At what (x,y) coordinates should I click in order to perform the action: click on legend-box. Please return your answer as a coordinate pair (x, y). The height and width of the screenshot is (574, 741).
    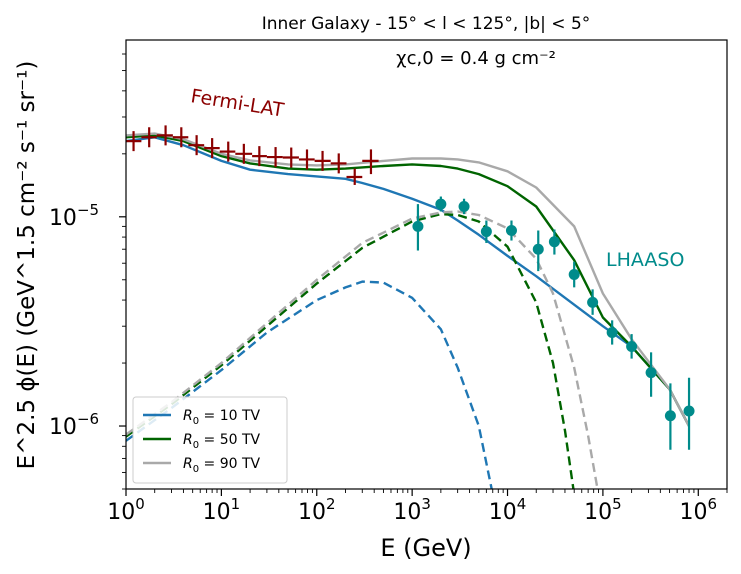
    Looking at the image, I should click on (210, 440).